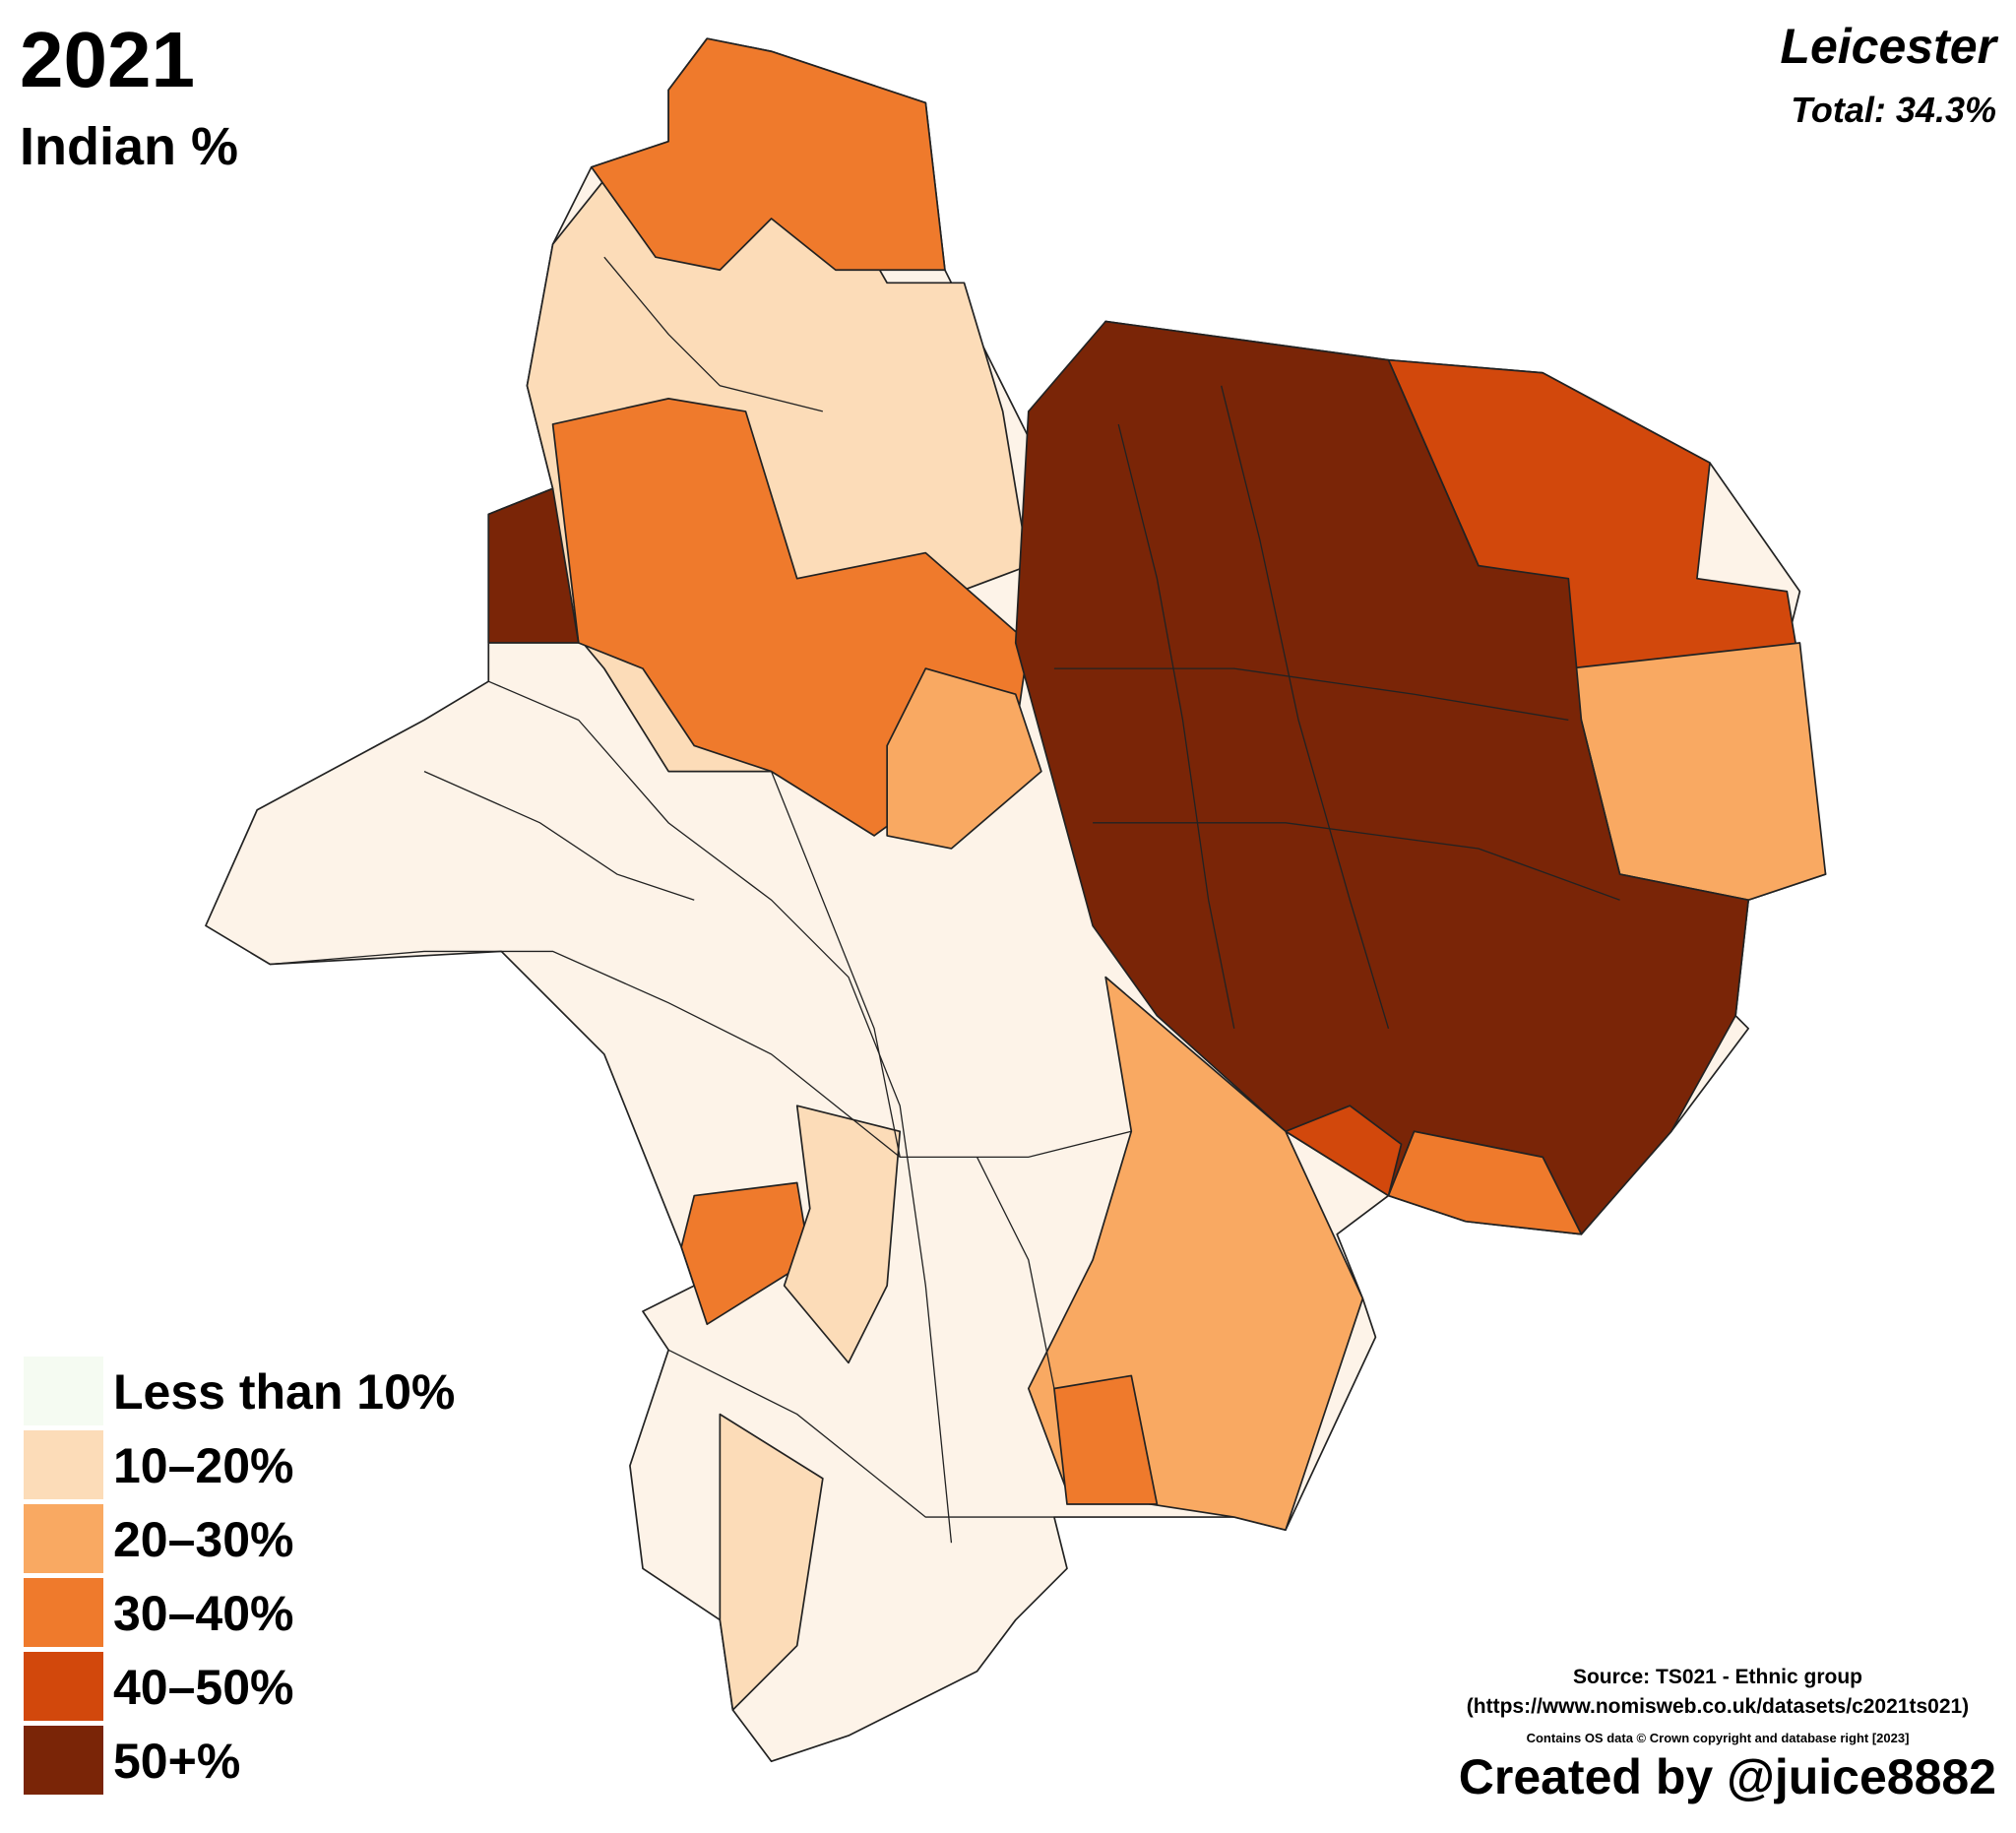 Image resolution: width=2016 pixels, height=1833 pixels. What do you see at coordinates (1889, 46) in the screenshot?
I see `place-name: Leicester` at bounding box center [1889, 46].